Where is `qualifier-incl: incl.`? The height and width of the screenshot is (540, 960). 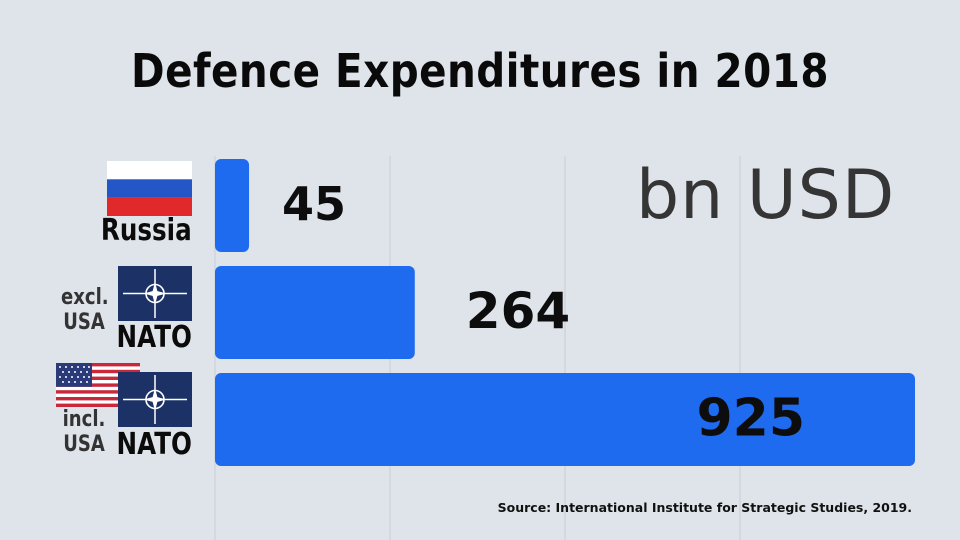 qualifier-incl: incl. is located at coordinates (84, 419).